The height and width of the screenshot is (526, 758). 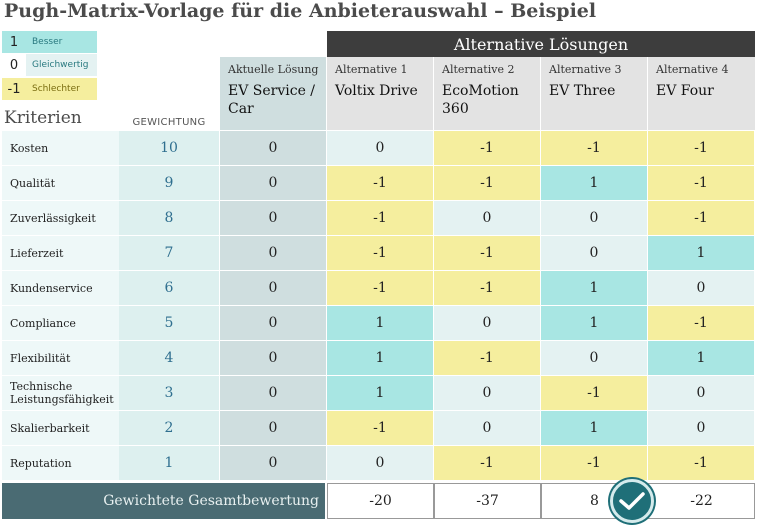 I want to click on alternative-4-header: Alternative 4 EV Four, so click(x=701, y=93).